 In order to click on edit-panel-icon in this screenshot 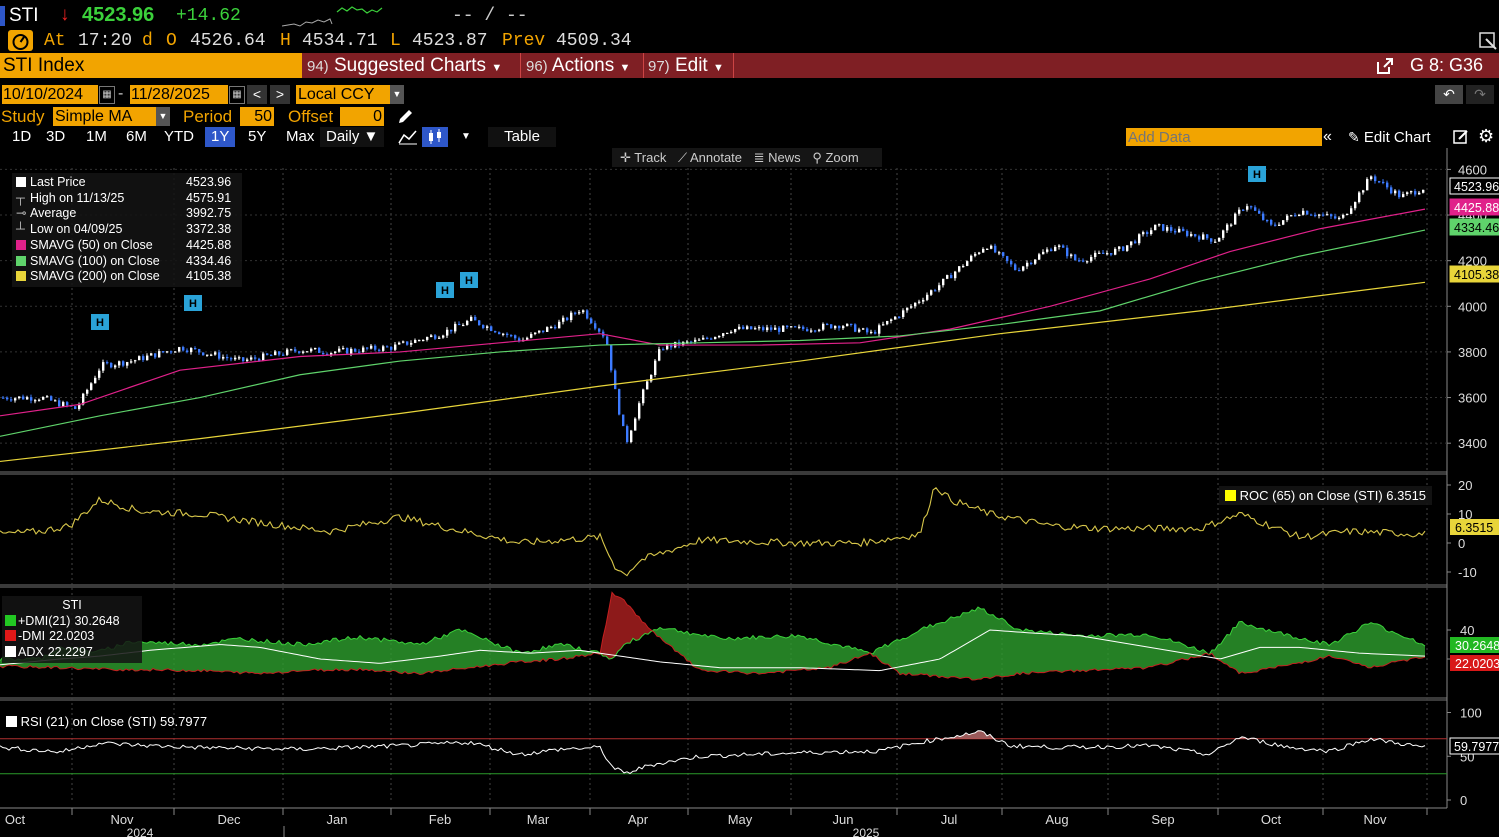, I will do `click(1461, 137)`.